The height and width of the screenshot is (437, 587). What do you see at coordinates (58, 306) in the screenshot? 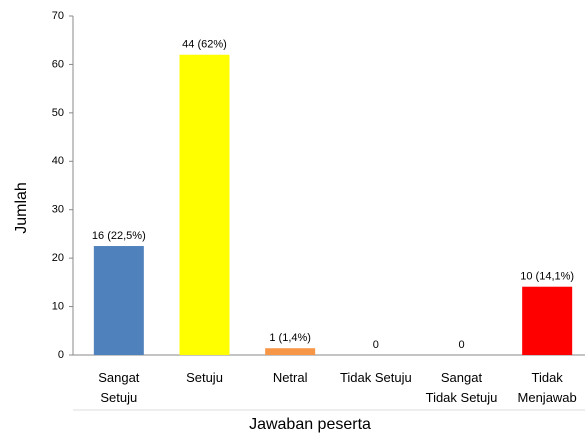
I see `y-tick-label: 10` at bounding box center [58, 306].